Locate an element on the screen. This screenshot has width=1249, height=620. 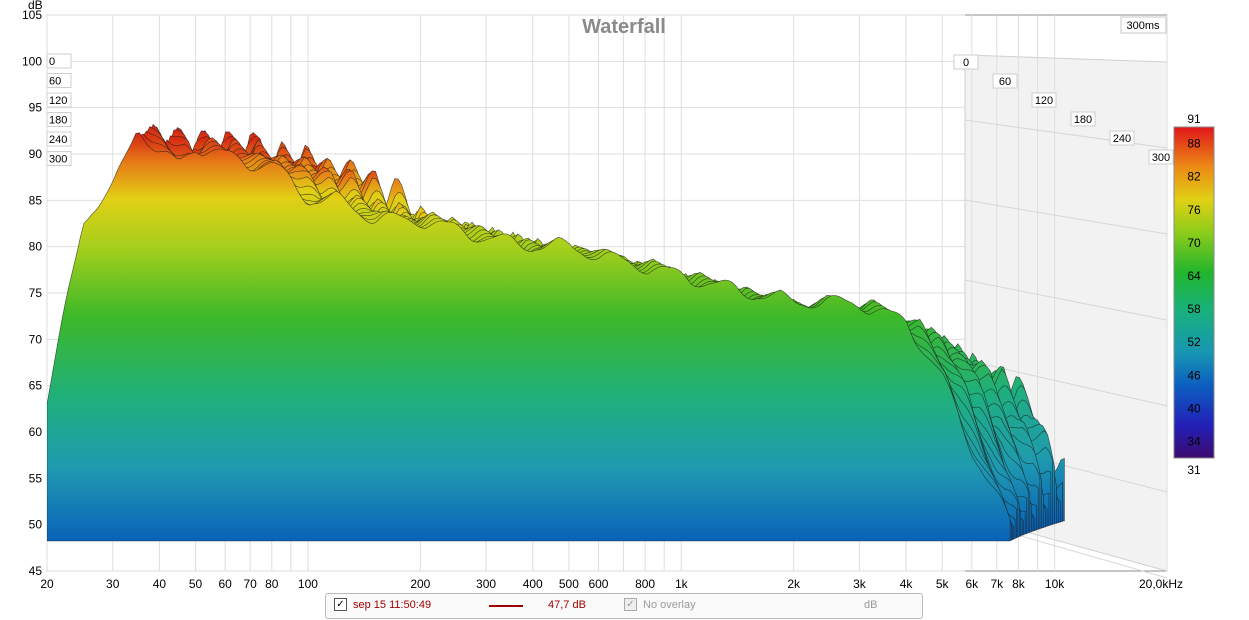
y-tick-label: 80 is located at coordinates (36, 247).